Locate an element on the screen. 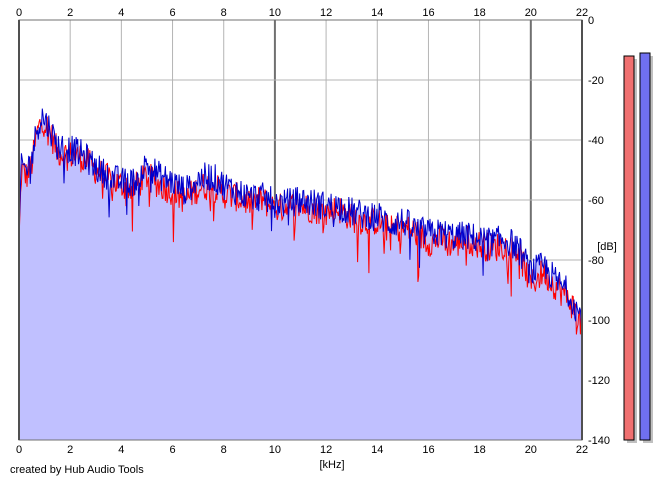 This screenshot has height=481, width=664. y-tick-label: -40 is located at coordinates (596, 141).